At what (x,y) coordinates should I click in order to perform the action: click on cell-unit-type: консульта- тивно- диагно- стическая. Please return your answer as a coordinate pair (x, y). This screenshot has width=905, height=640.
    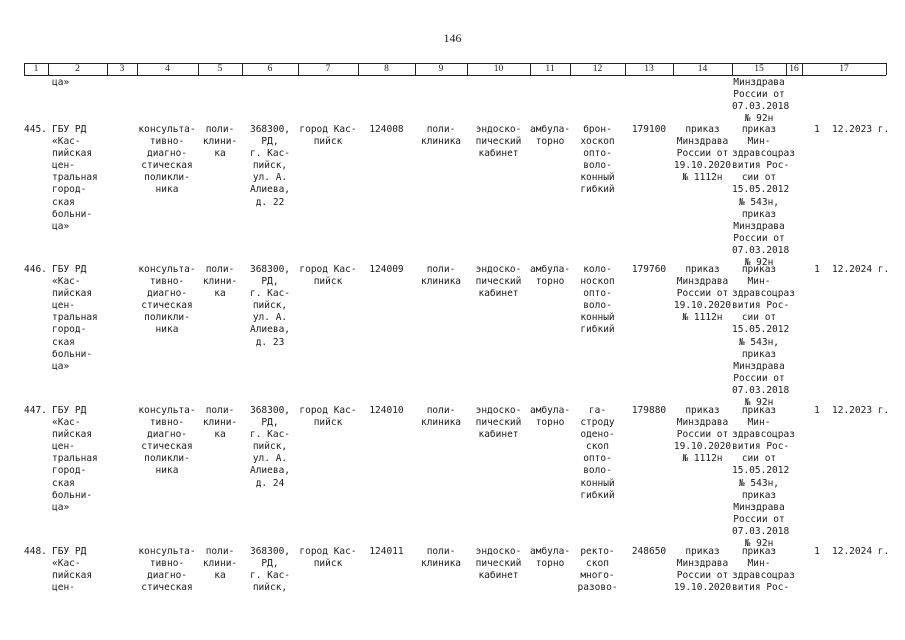
    Looking at the image, I should click on (167, 570).